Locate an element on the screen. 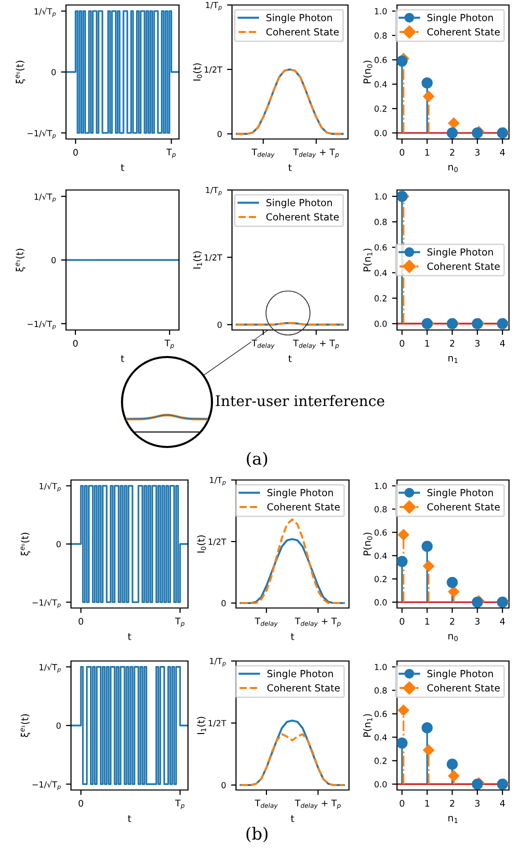 This screenshot has height=851, width=514. text: (b) is located at coordinates (257, 834).